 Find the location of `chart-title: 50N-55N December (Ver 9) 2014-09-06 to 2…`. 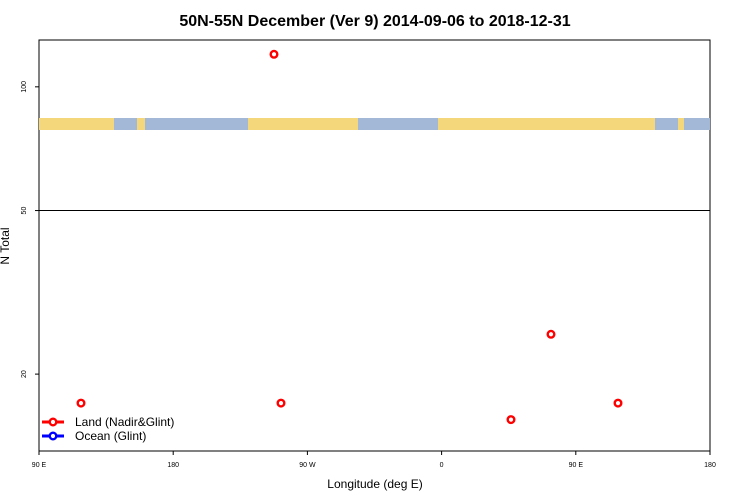

chart-title: 50N-55N December (Ver 9) 2014-09-06 to 2… is located at coordinates (374, 21).